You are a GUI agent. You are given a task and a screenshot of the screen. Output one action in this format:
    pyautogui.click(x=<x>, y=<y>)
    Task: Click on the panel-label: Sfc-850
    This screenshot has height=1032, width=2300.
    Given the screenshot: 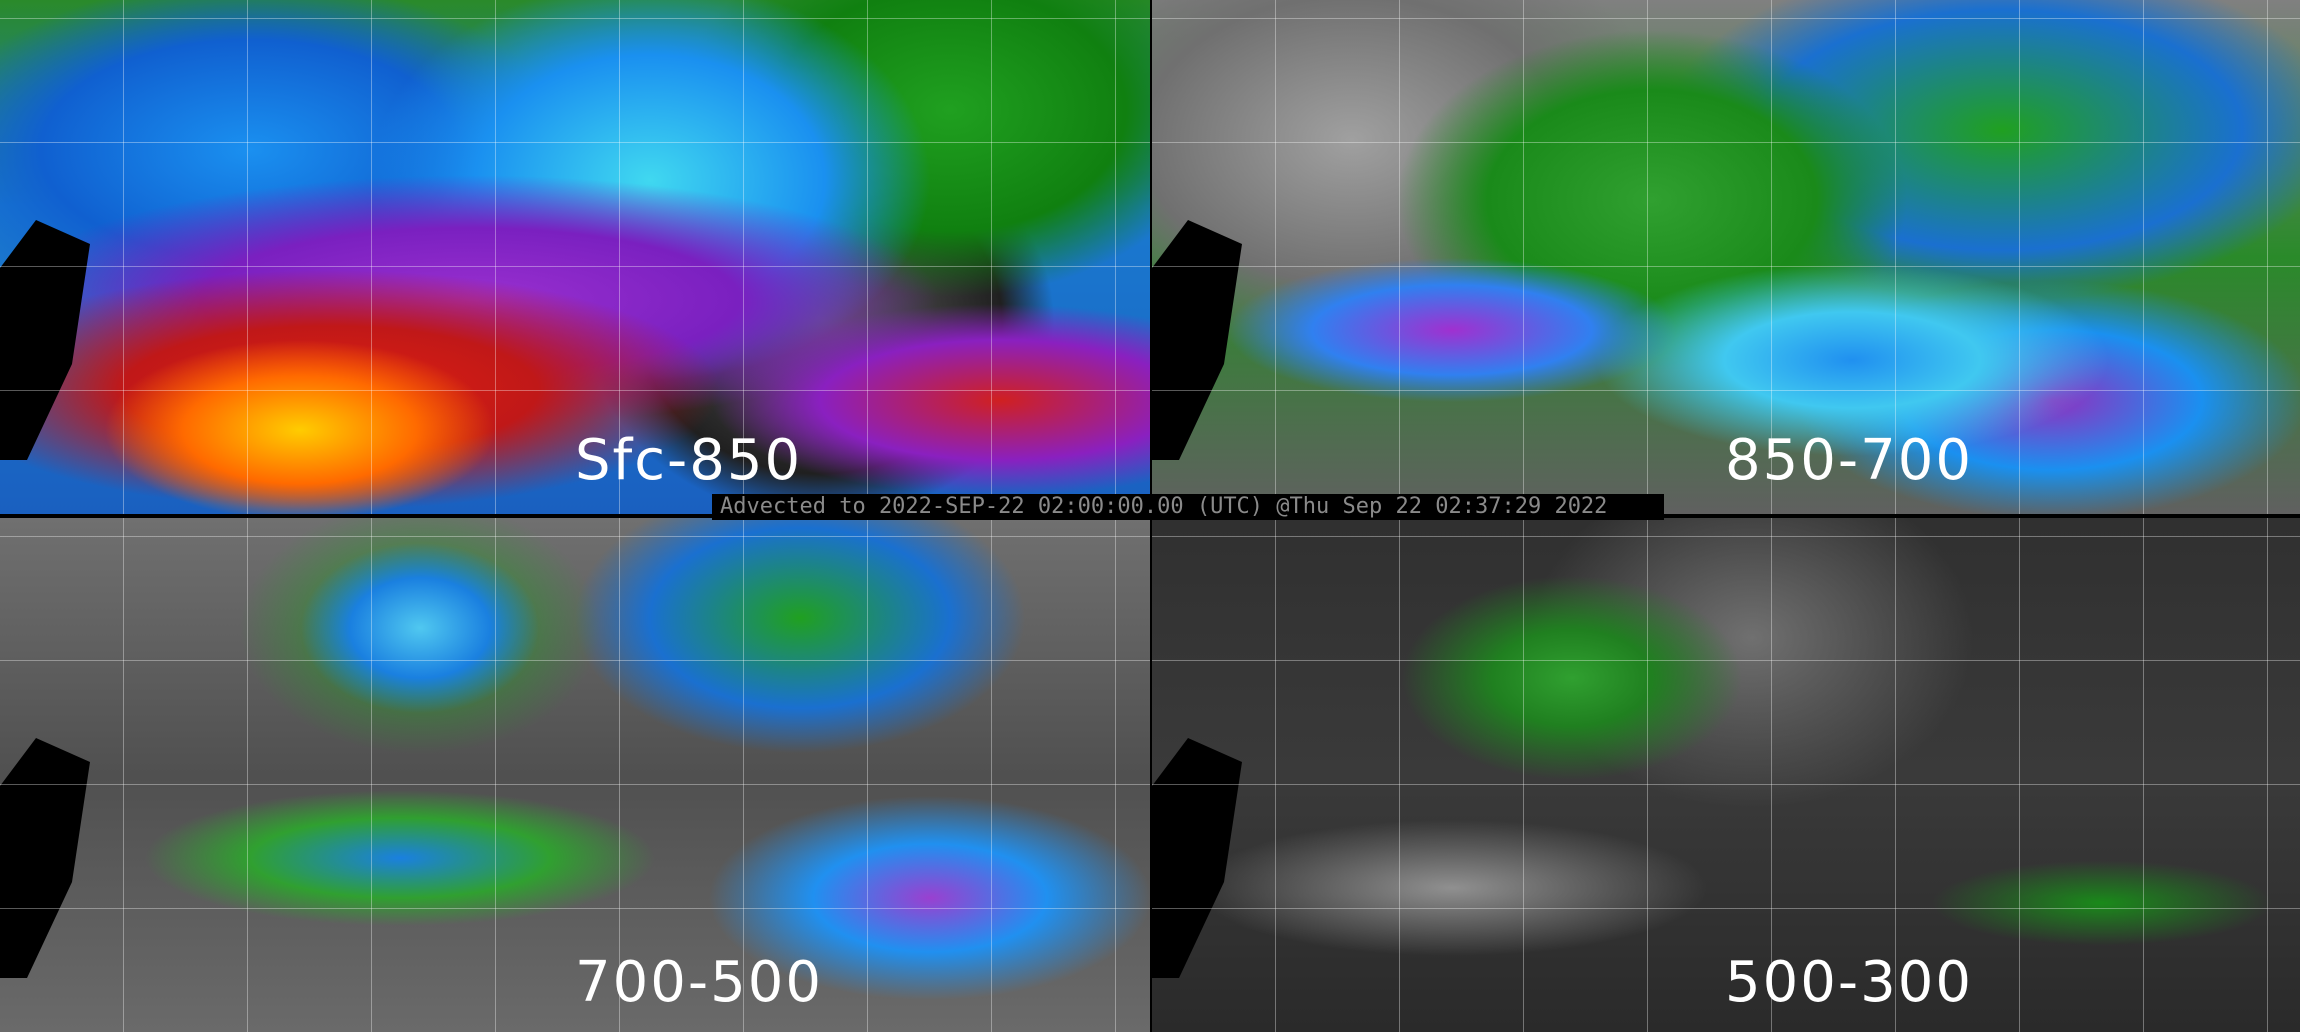 What is the action you would take?
    pyautogui.click(x=689, y=460)
    